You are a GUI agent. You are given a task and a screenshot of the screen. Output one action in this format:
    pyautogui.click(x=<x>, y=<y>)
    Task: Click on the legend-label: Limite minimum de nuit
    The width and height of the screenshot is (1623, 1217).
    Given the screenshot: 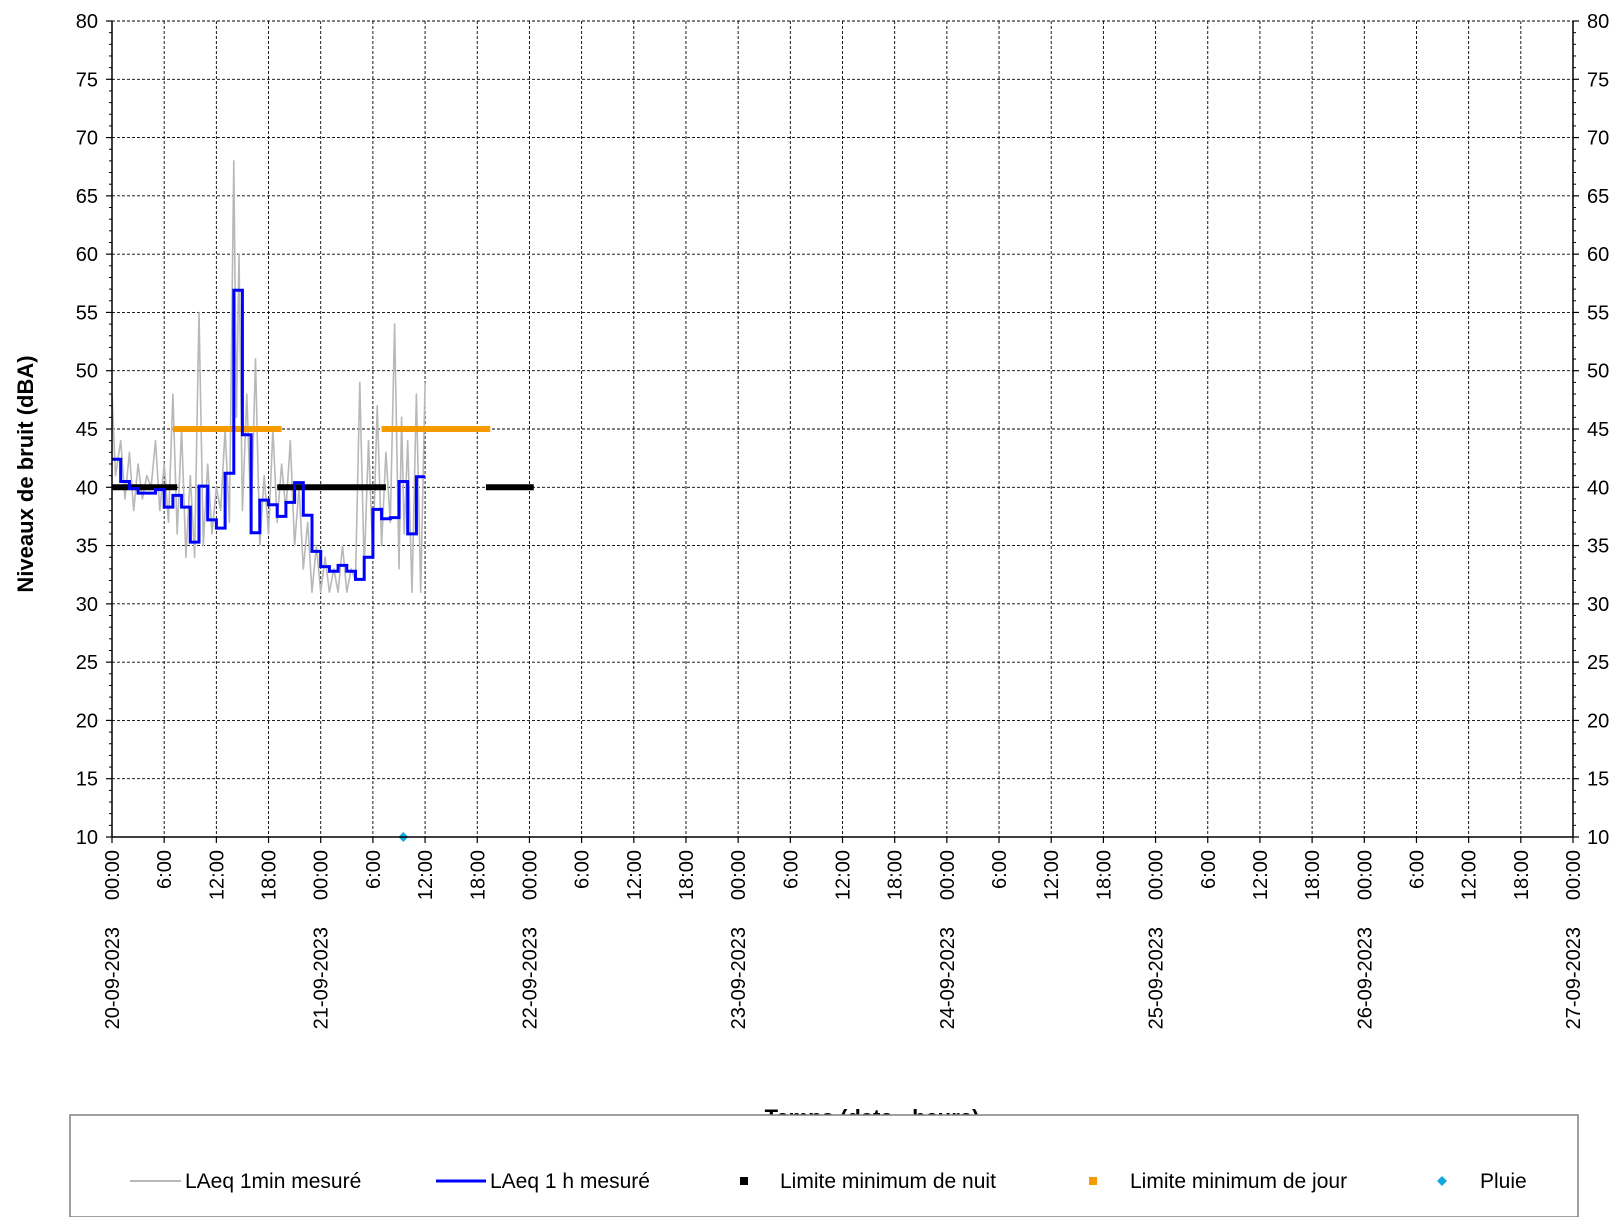 What is the action you would take?
    pyautogui.click(x=888, y=1181)
    